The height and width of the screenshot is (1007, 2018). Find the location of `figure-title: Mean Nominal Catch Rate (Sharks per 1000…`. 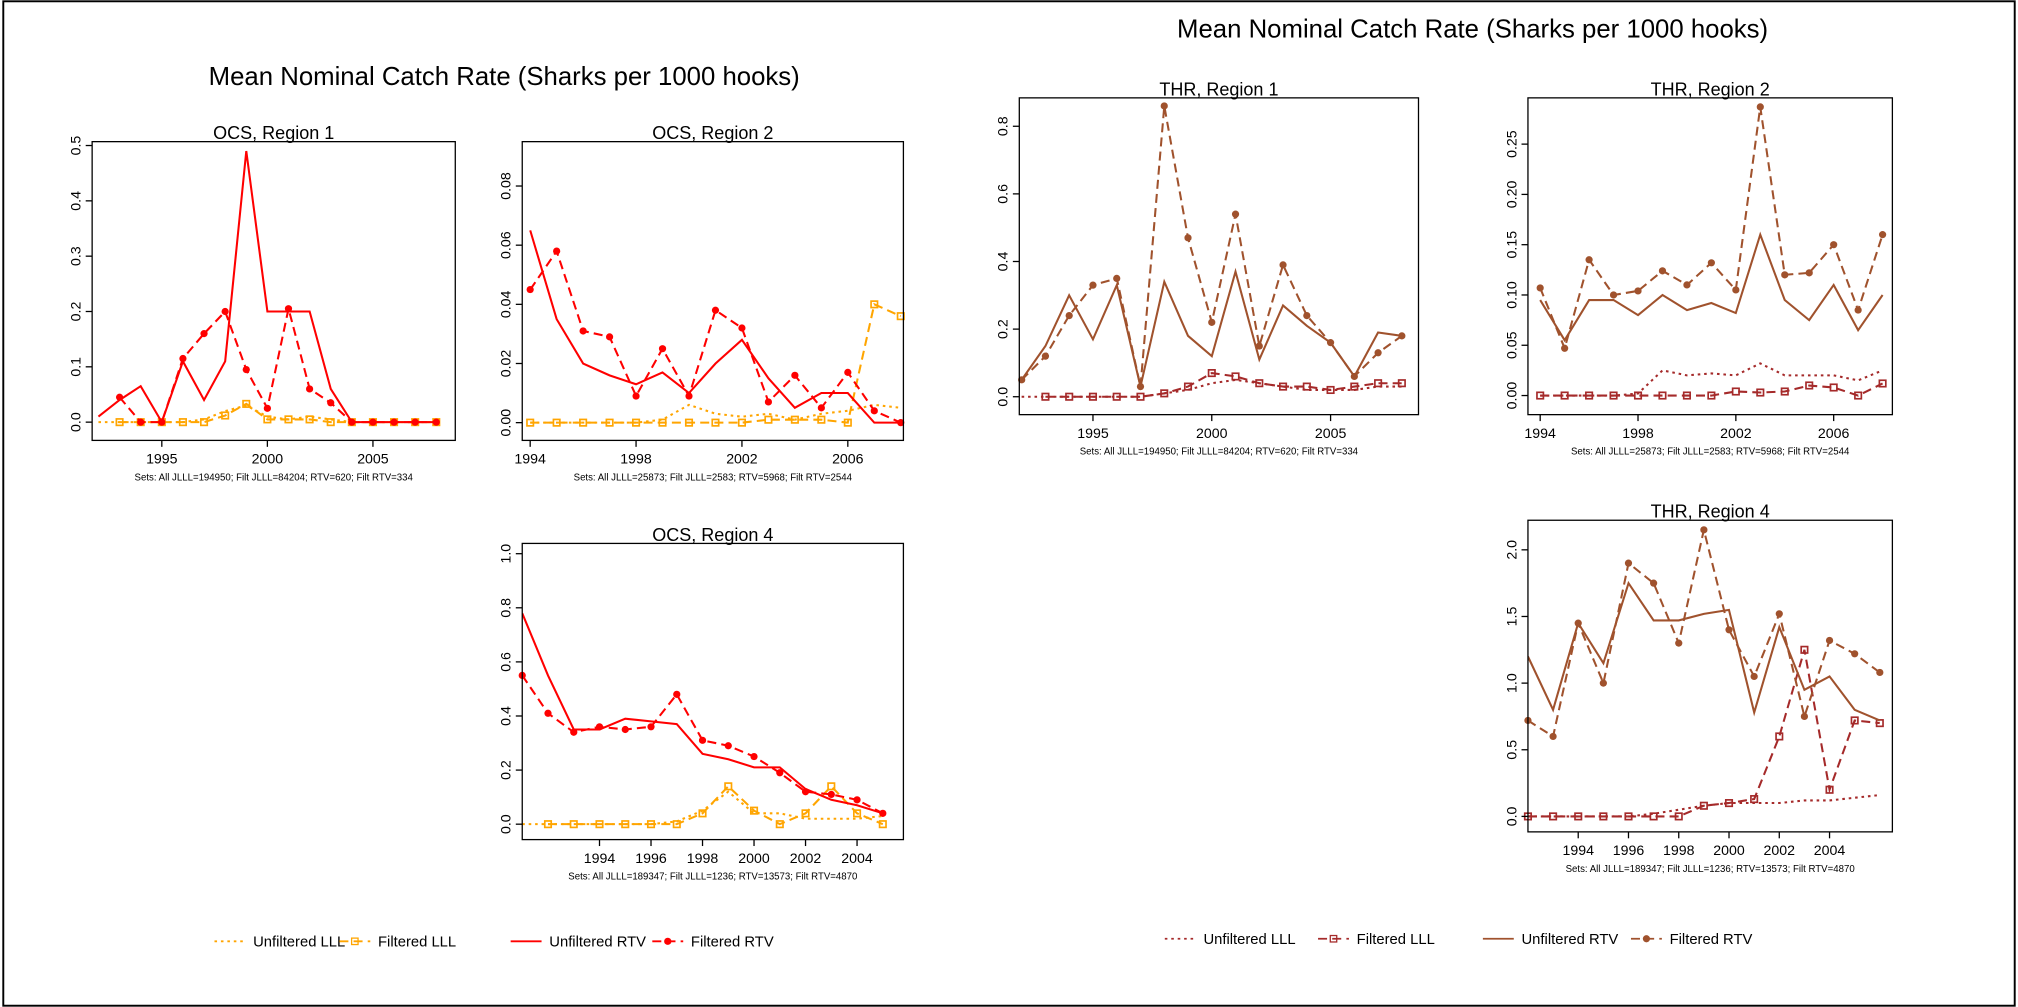

figure-title: Mean Nominal Catch Rate (Sharks per 1000… is located at coordinates (1472, 29).